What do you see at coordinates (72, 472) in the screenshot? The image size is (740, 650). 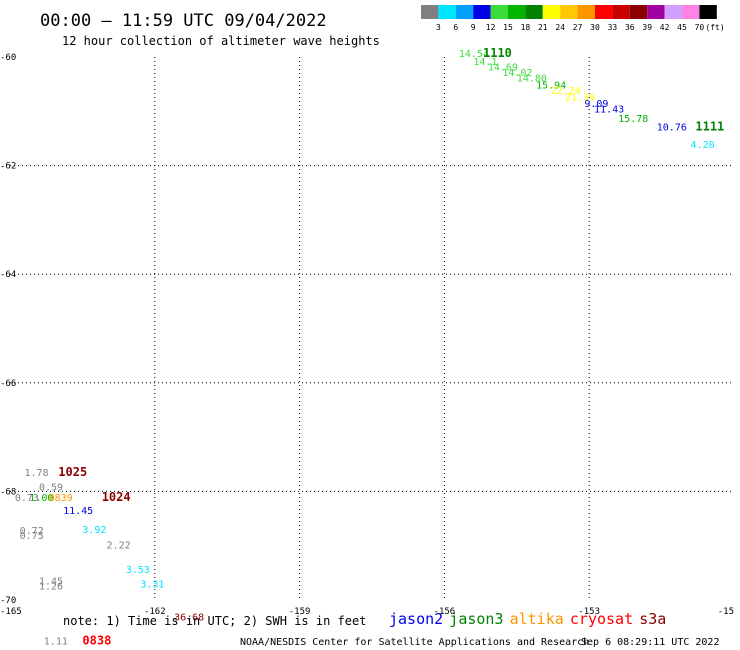 I see `time-label: 1025` at bounding box center [72, 472].